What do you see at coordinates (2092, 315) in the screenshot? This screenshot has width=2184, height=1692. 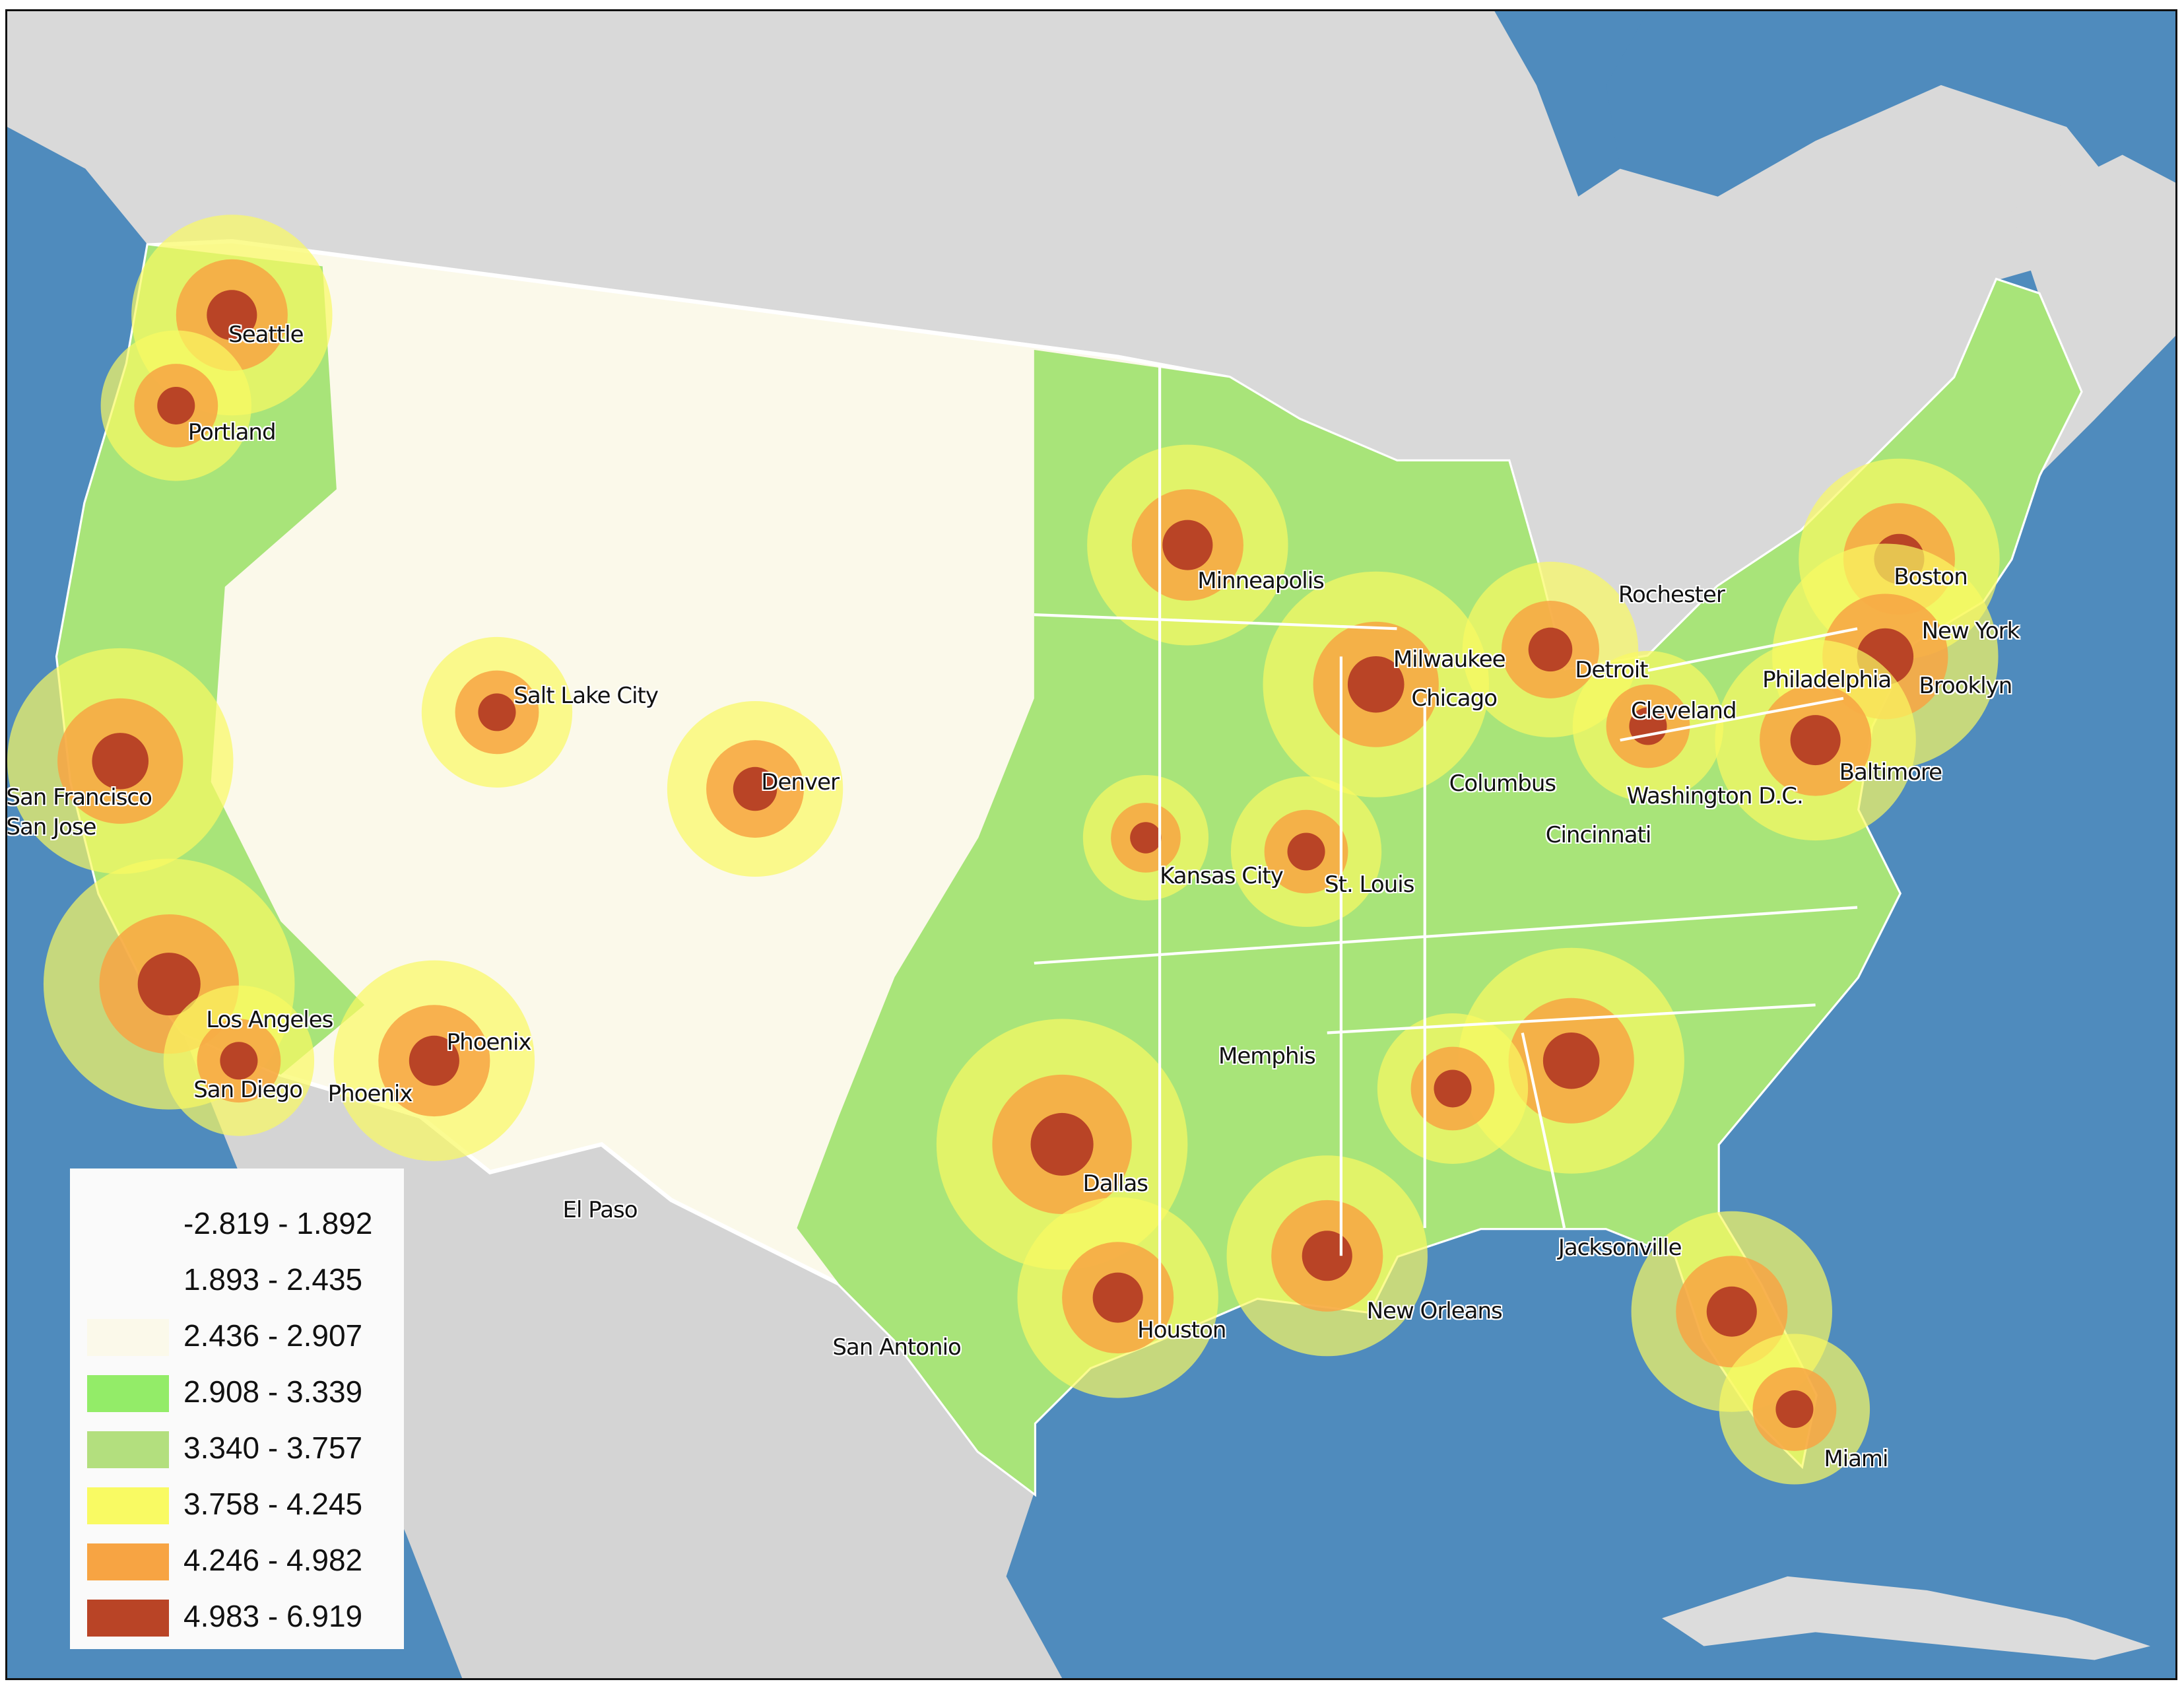 I see `canada-east-landmass` at bounding box center [2092, 315].